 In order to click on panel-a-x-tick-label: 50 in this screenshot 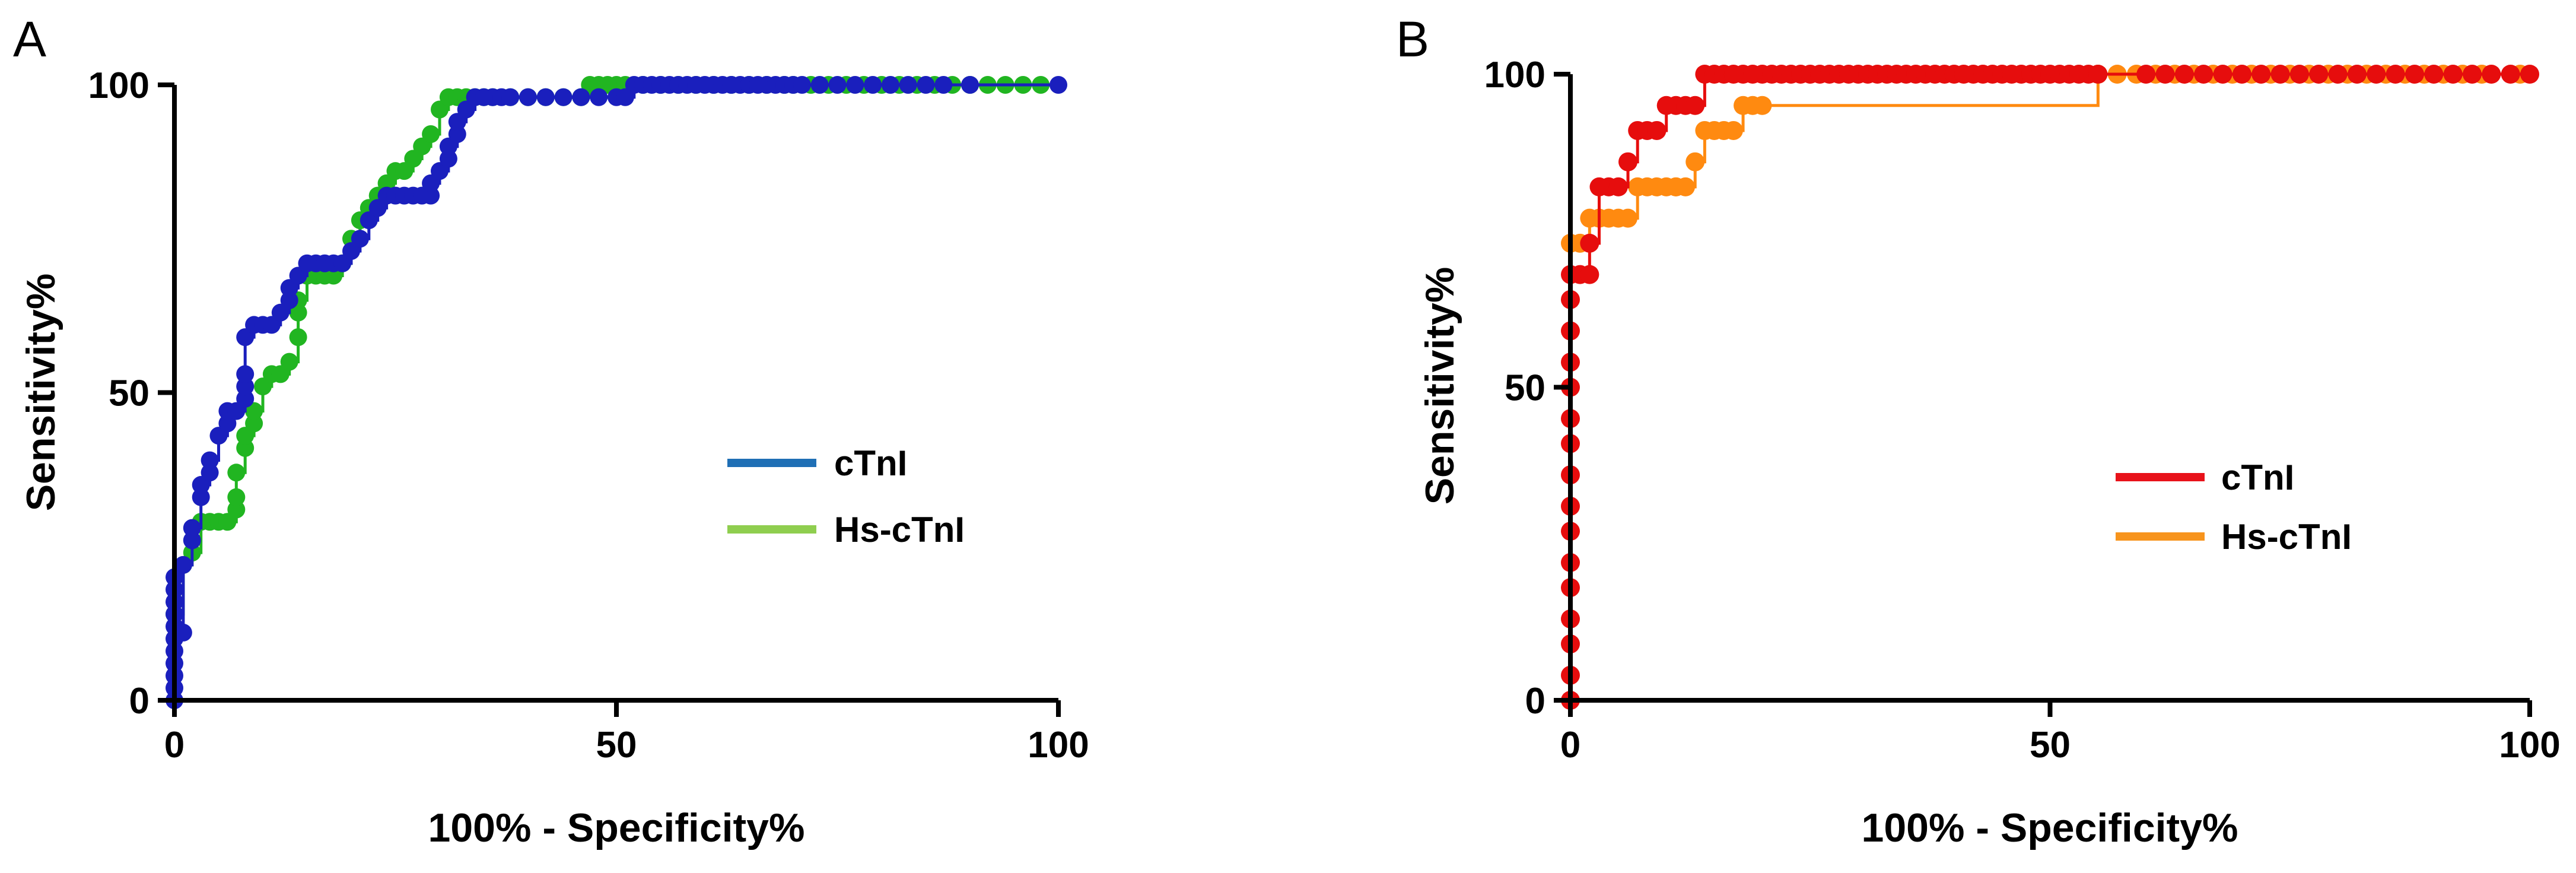, I will do `click(616, 745)`.